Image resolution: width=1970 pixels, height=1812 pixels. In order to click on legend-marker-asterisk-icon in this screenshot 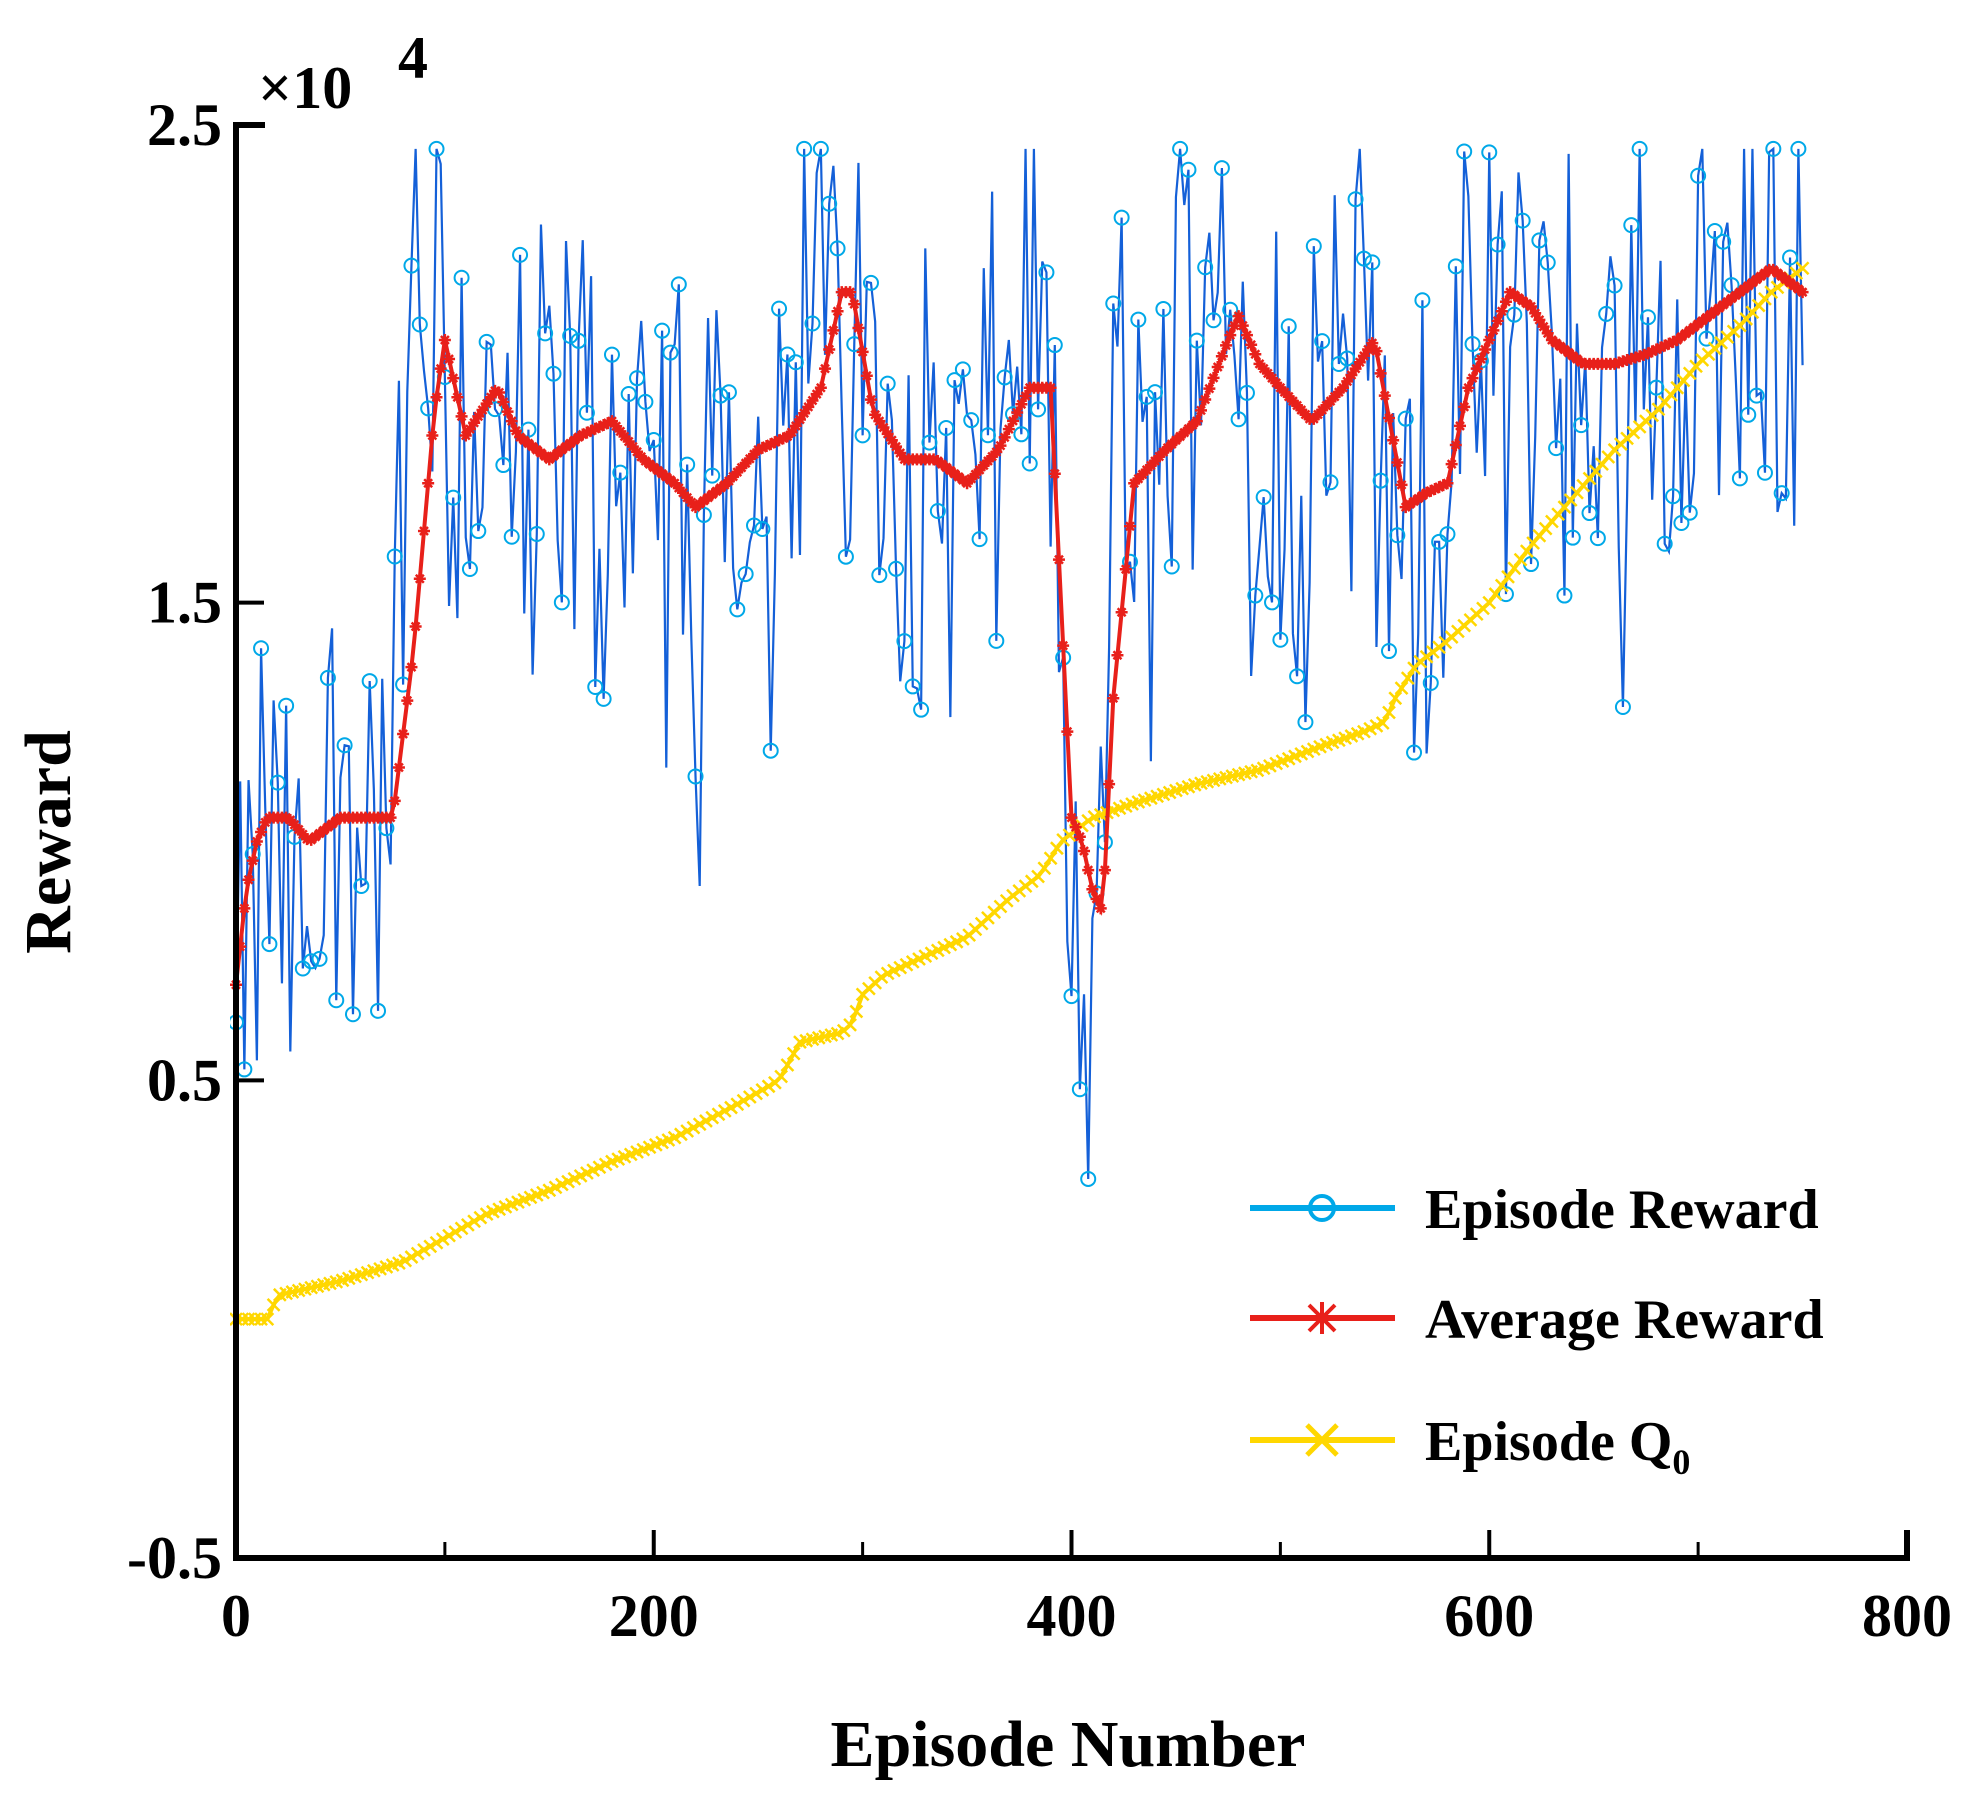, I will do `click(1322, 1318)`.